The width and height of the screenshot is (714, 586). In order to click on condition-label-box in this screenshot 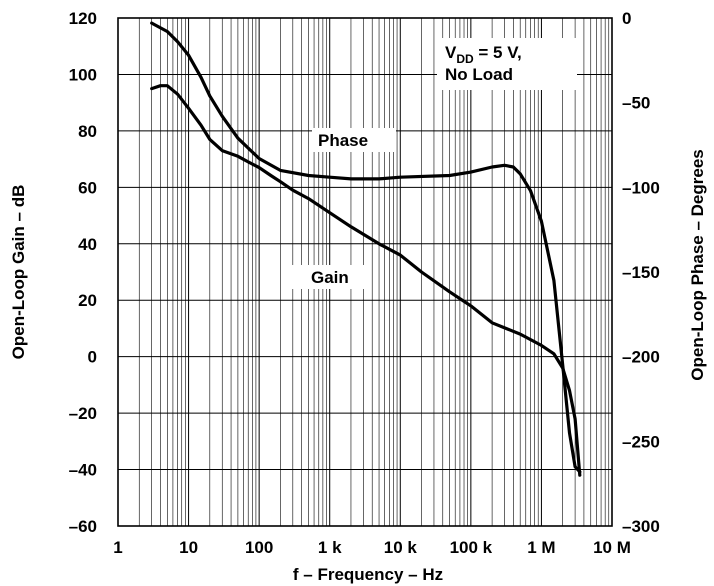, I will do `click(507, 64)`.